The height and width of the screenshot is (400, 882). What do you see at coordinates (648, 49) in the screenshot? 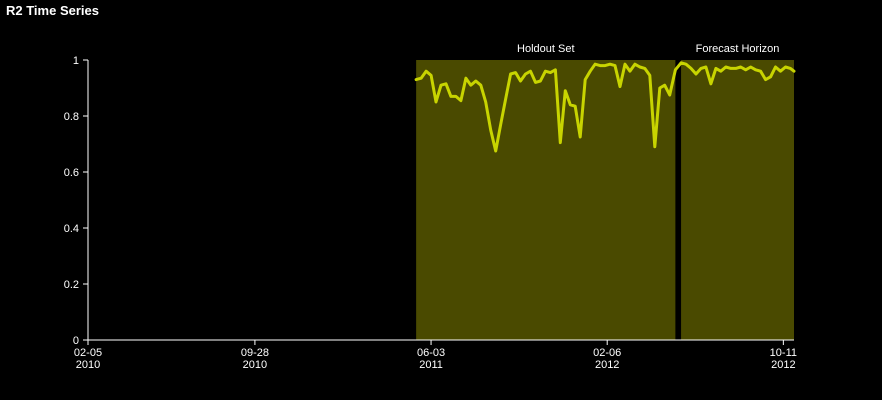
I see `labels-layer: Holdout Set Forecast Horizon` at bounding box center [648, 49].